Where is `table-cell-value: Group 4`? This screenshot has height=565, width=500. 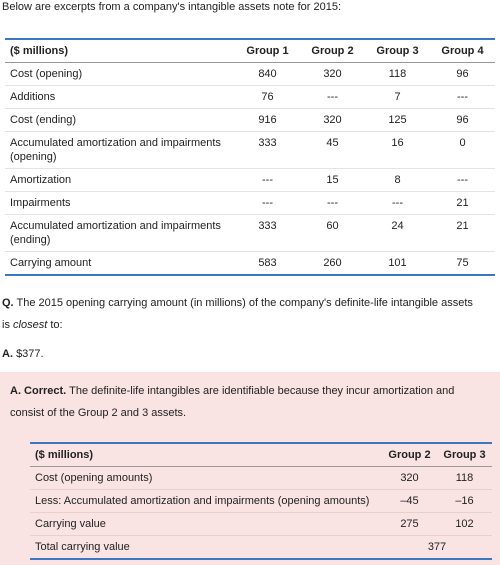
table-cell-value: Group 4 is located at coordinates (462, 51).